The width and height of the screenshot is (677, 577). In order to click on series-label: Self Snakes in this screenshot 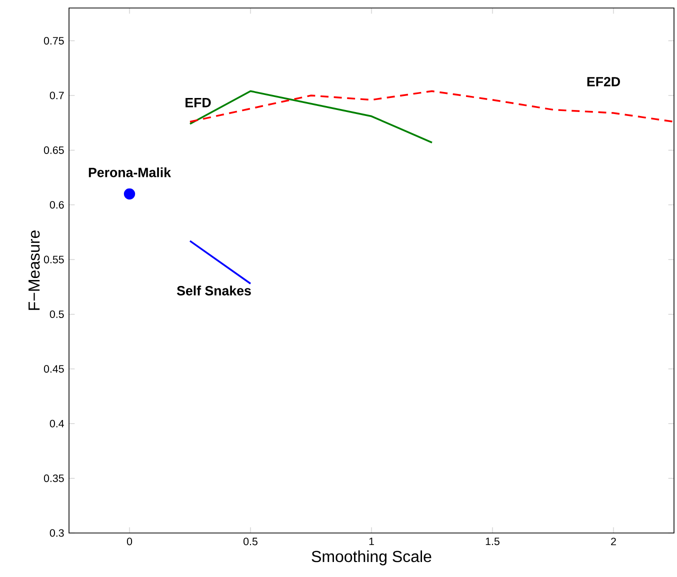, I will do `click(213, 291)`.